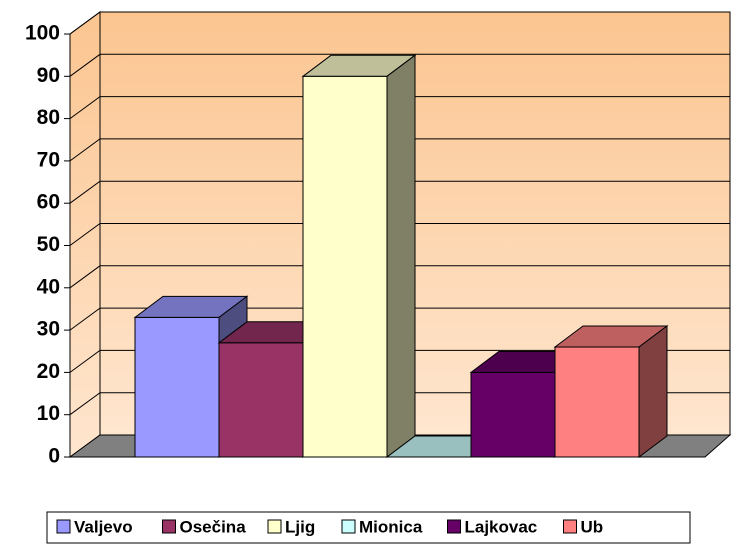  Describe the element at coordinates (48, 75) in the screenshot. I see `y-tick-label: 90` at that location.